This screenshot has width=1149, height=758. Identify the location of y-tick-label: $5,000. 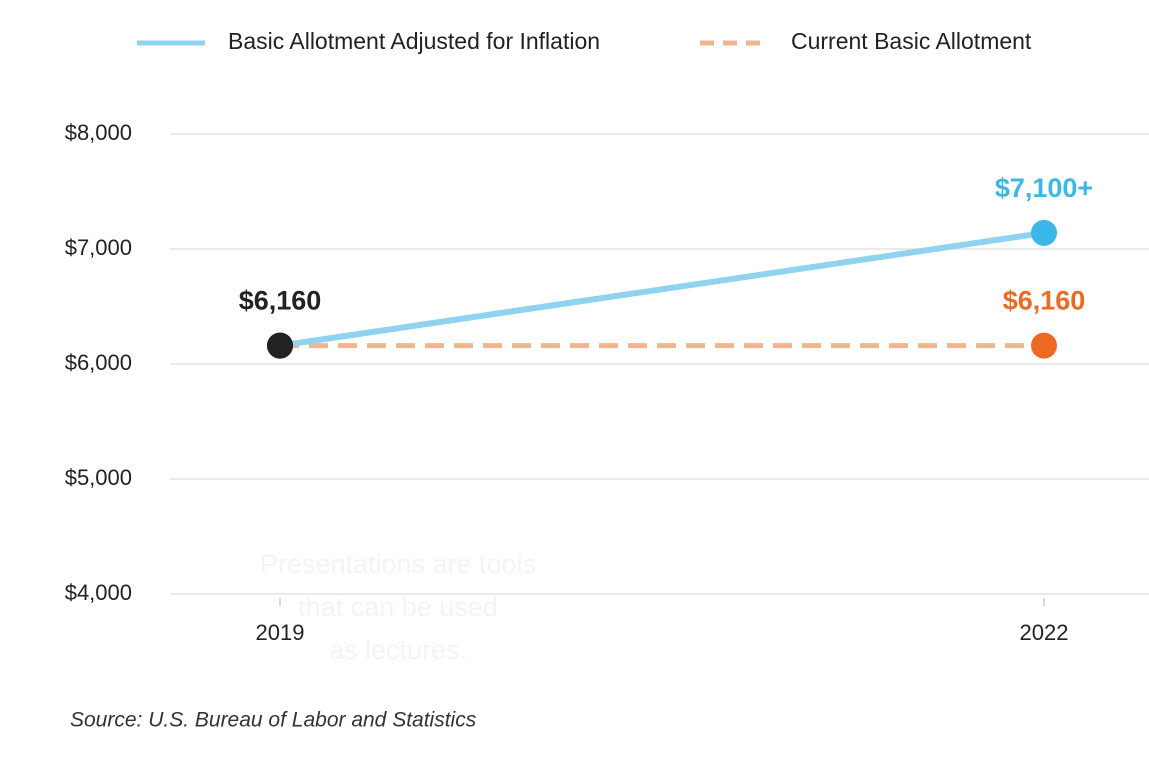
(98, 477).